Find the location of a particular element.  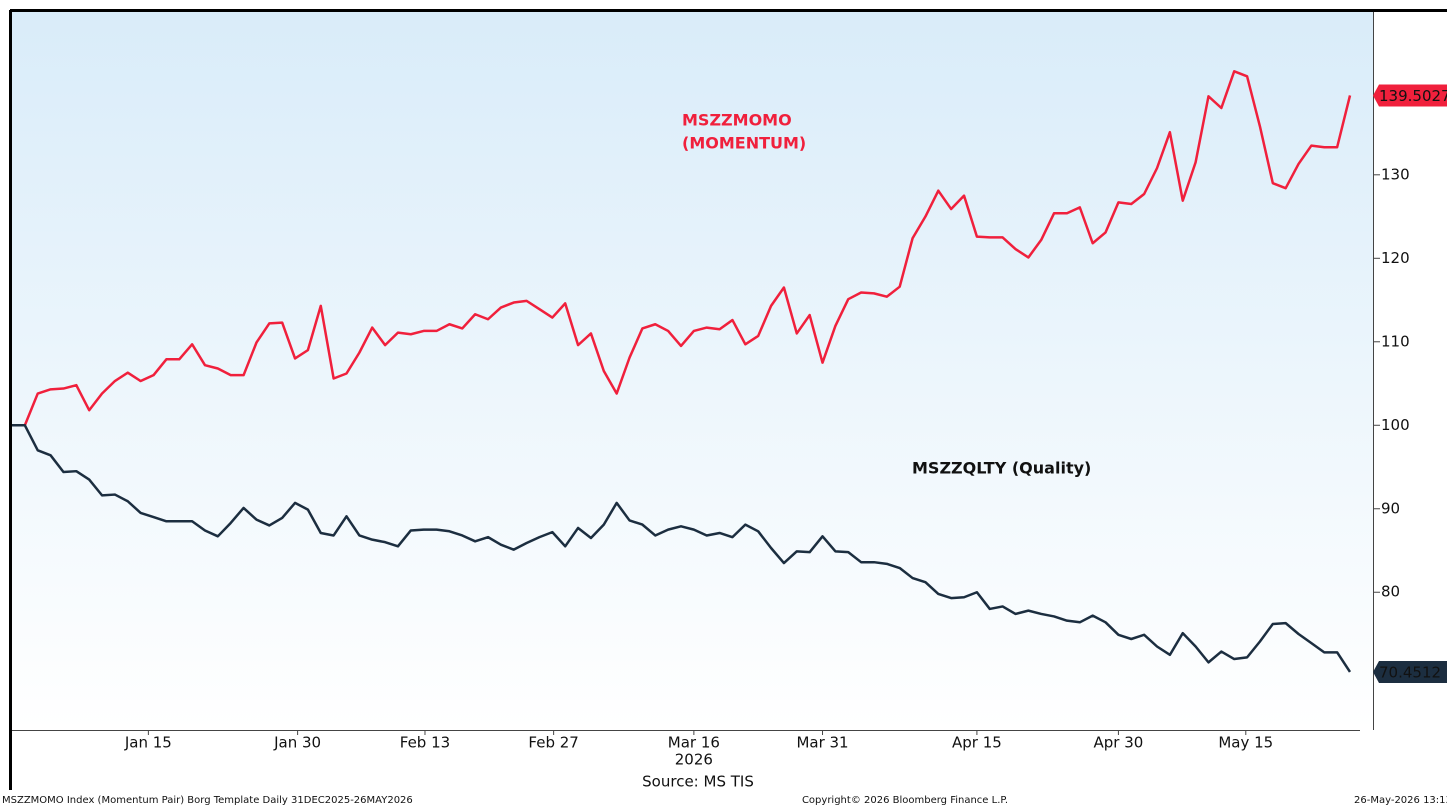

y-tick-label: 120 is located at coordinates (1395, 258).